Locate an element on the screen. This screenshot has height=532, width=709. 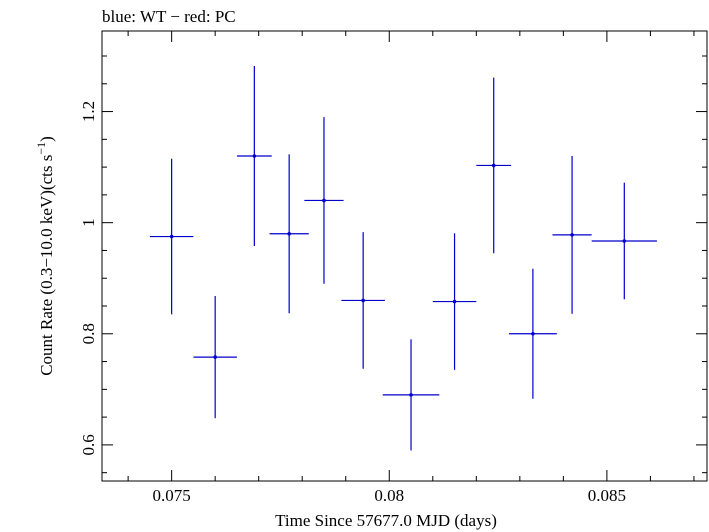
y-axis-label-sup: −1 is located at coordinates (41, 148).